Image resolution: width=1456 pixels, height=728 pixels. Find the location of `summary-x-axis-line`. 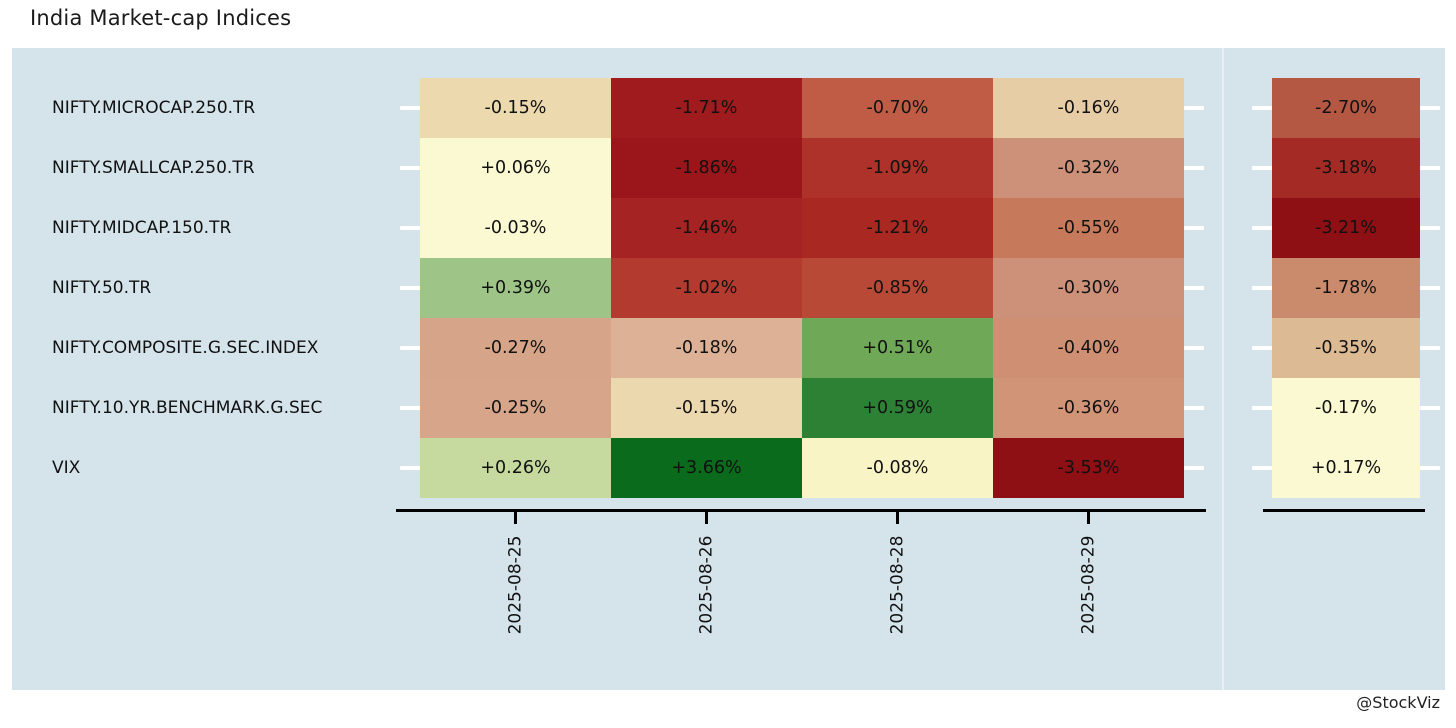

summary-x-axis-line is located at coordinates (1344, 510).